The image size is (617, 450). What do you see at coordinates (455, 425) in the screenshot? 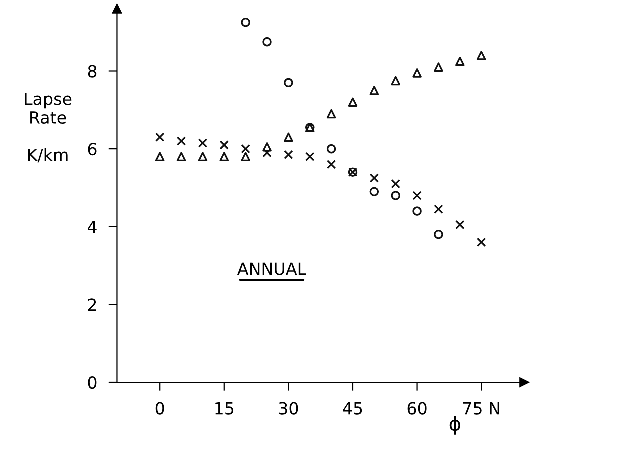
I see `x-axis-title: ϕ` at bounding box center [455, 425].